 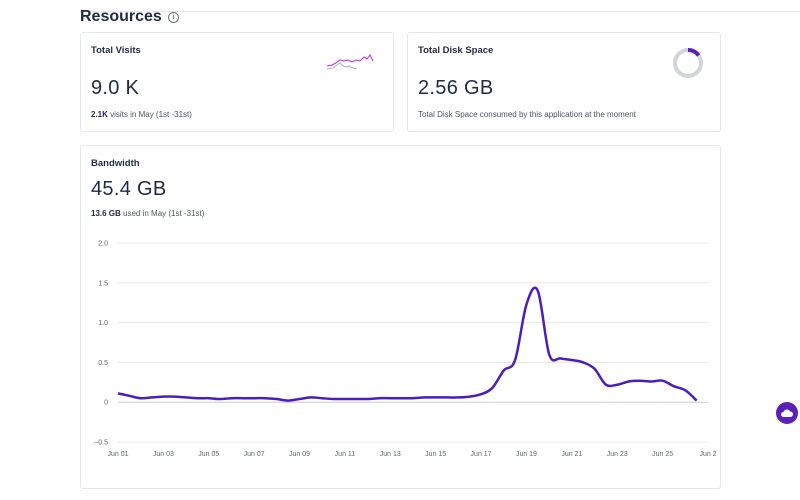 I want to click on x-tick-label: Jun 09, so click(x=299, y=454).